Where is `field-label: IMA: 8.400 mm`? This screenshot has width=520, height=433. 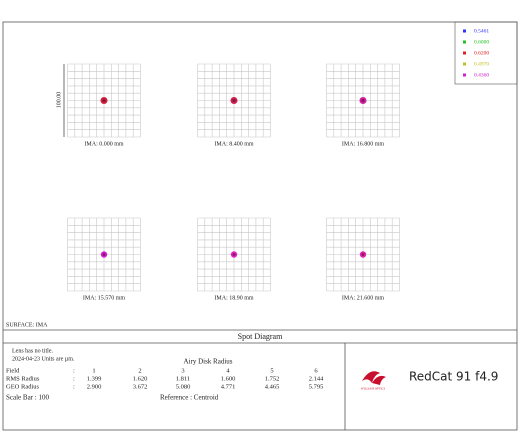
field-label: IMA: 8.400 mm is located at coordinates (234, 144).